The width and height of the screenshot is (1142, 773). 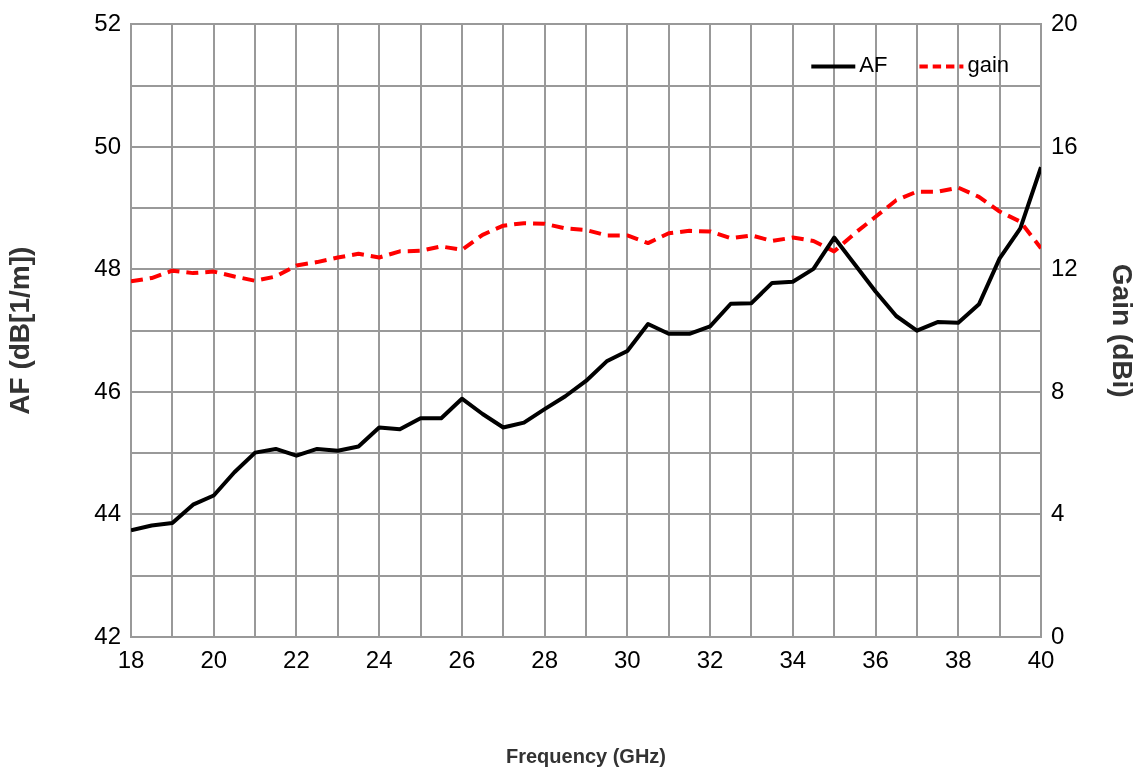 I want to click on y2-axis-title: Gain (dBi), so click(x=1123, y=330).